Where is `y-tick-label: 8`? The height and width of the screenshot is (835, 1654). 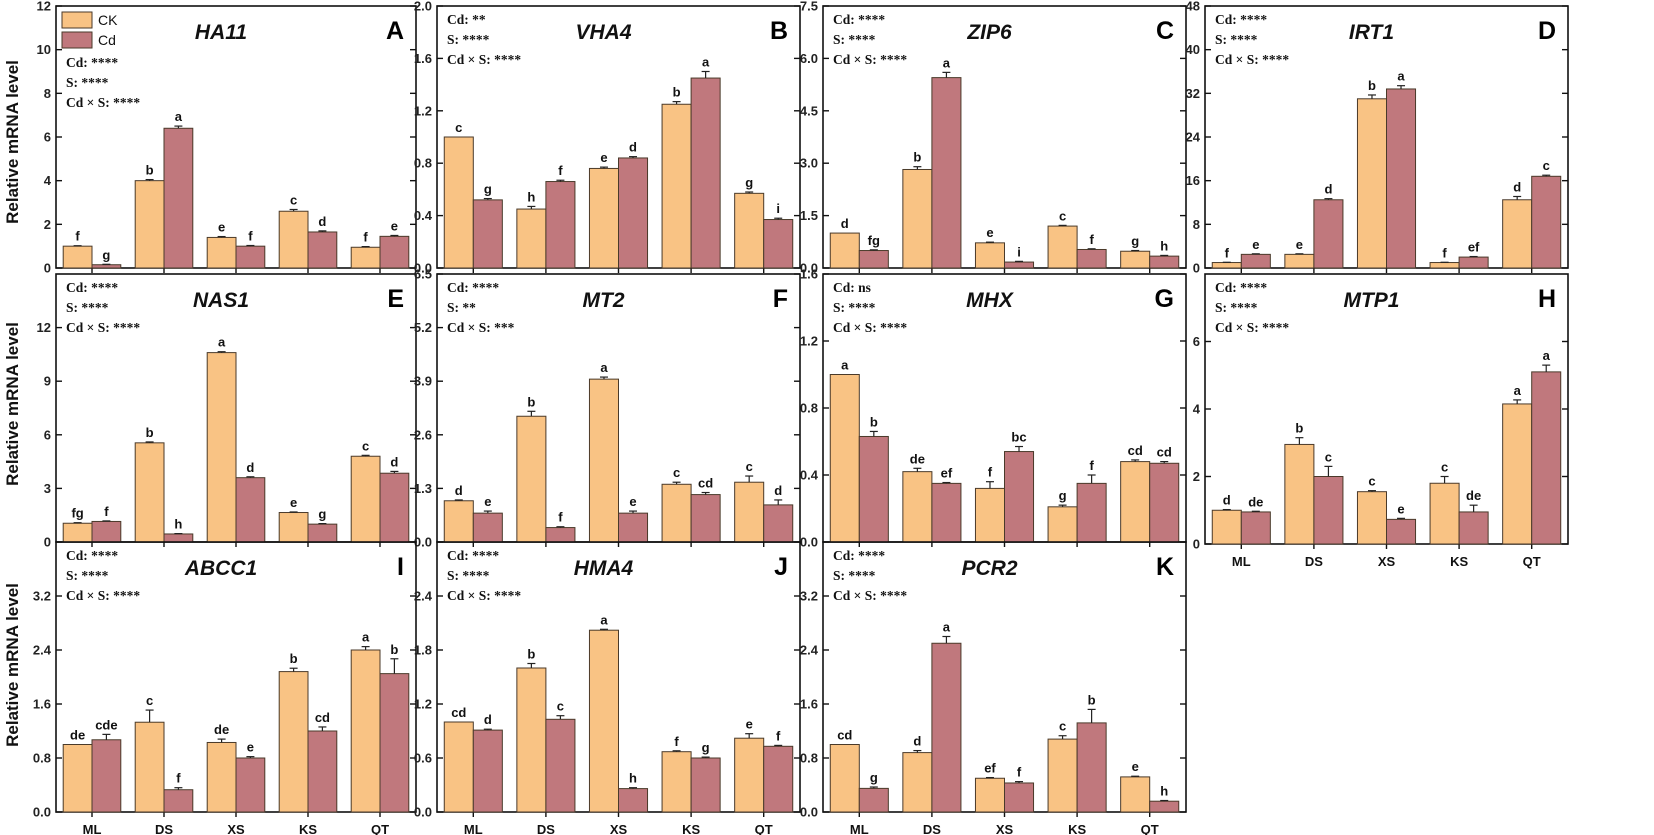 y-tick-label: 8 is located at coordinates (47, 93).